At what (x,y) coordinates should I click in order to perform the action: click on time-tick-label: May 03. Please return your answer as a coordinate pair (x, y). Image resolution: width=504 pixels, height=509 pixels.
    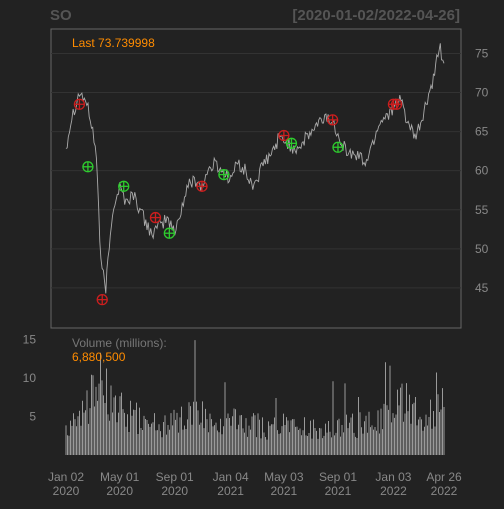
    Looking at the image, I should click on (284, 477).